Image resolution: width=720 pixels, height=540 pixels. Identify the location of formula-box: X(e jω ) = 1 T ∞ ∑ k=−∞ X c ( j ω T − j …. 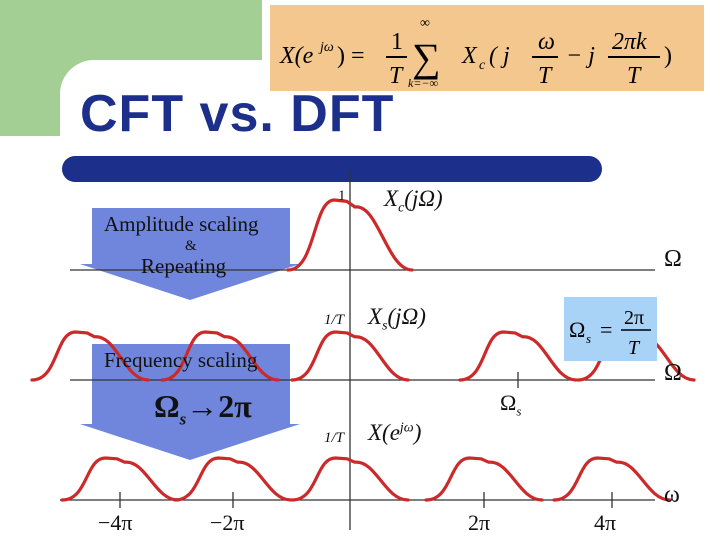
(487, 48).